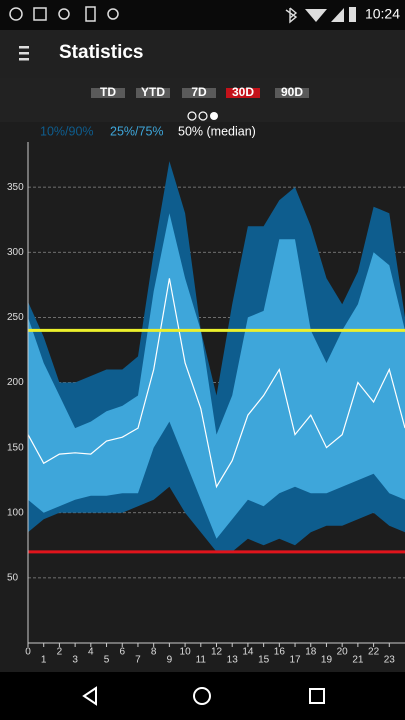  What do you see at coordinates (15, 382) in the screenshot?
I see `y-tick-label: 200` at bounding box center [15, 382].